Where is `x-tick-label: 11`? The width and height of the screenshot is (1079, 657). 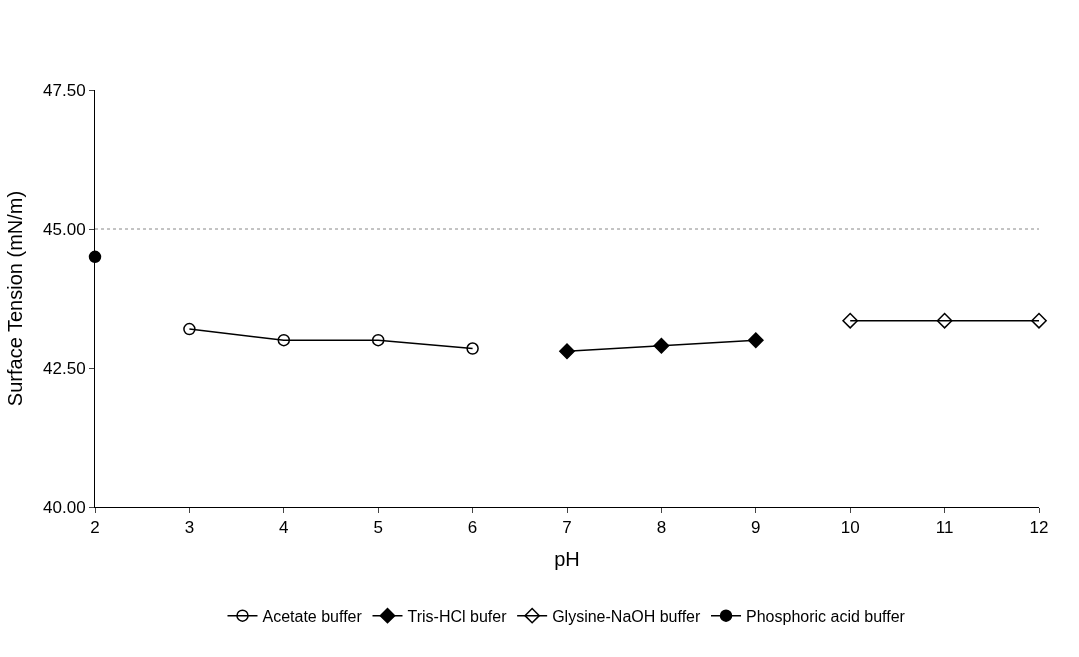
x-tick-label: 11 is located at coordinates (944, 528).